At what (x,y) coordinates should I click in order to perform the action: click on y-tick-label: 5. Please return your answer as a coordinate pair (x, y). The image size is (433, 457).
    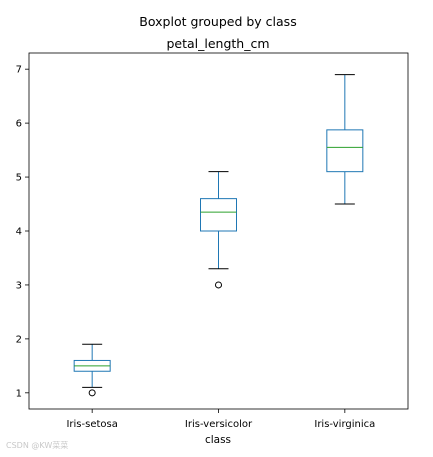
    Looking at the image, I should click on (19, 178).